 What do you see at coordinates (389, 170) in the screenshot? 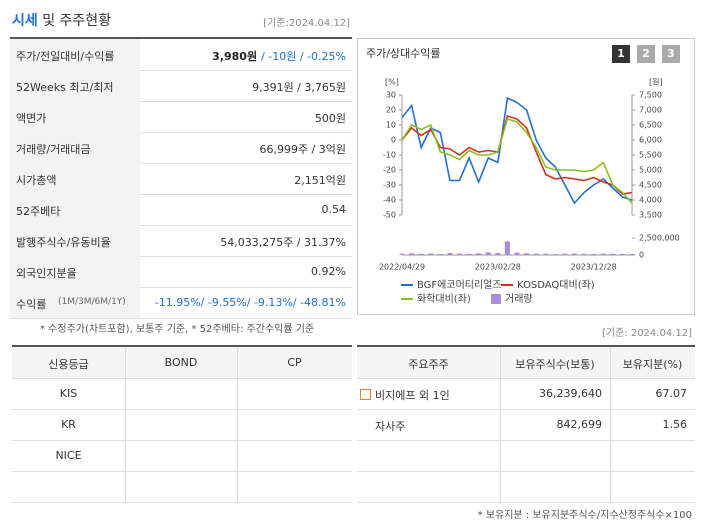
I see `tick-label: -20` at bounding box center [389, 170].